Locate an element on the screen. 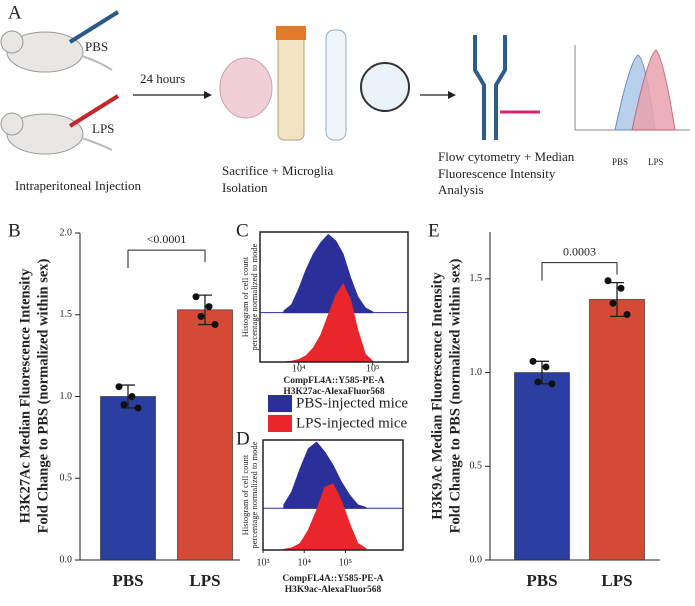  x-axis-title: H3K27ac-AlexaFluor568 is located at coordinates (334, 392).